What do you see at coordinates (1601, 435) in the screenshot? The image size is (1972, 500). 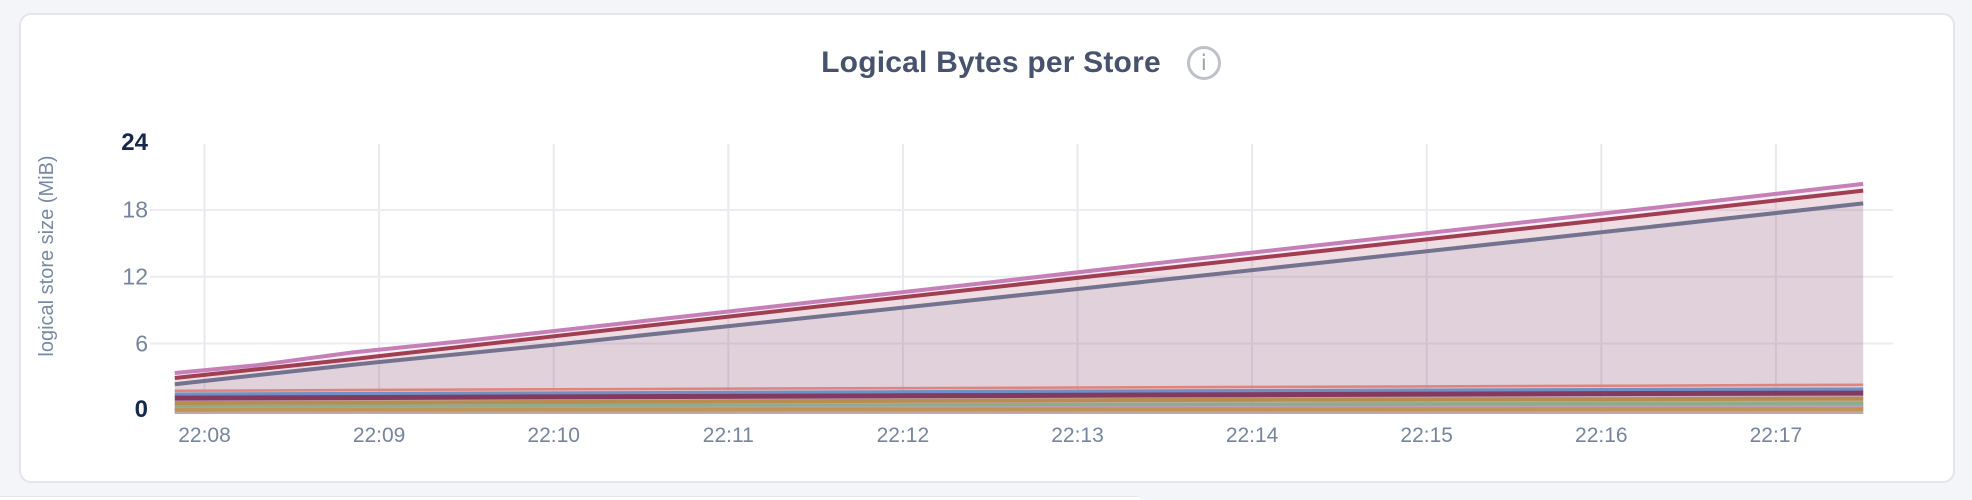 I see `x-tick-label: 22:16` at bounding box center [1601, 435].